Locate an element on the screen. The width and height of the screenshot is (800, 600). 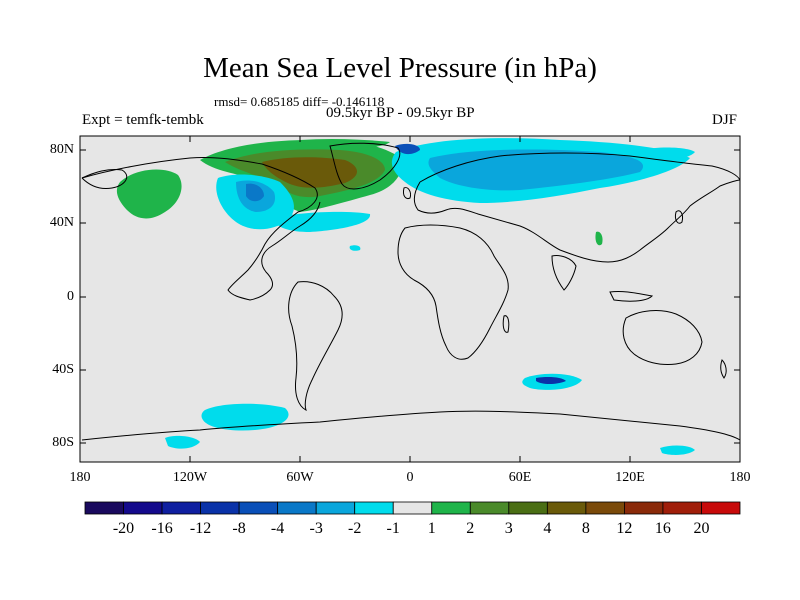
y-tick-label: 40N is located at coordinates (61, 222).